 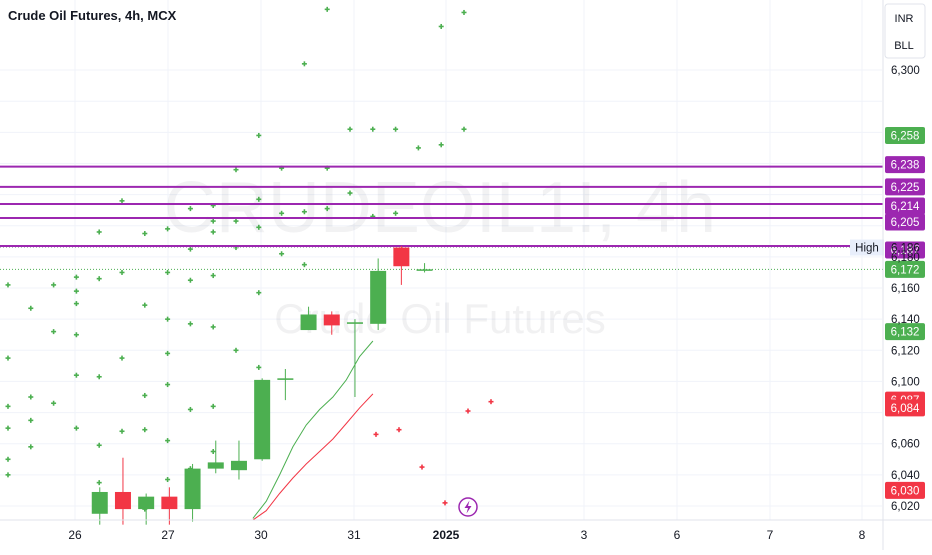 I want to click on time-axis: 26 27 30 31 2025 3 6 7 8, so click(x=466, y=535).